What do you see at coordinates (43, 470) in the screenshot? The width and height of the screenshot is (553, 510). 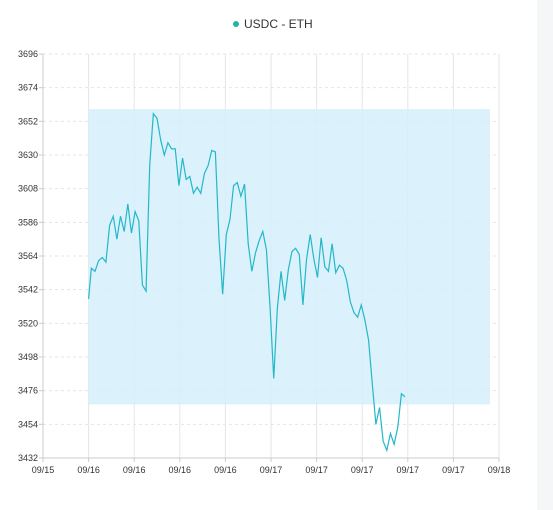 I see `x-tick-label: 09/15` at bounding box center [43, 470].